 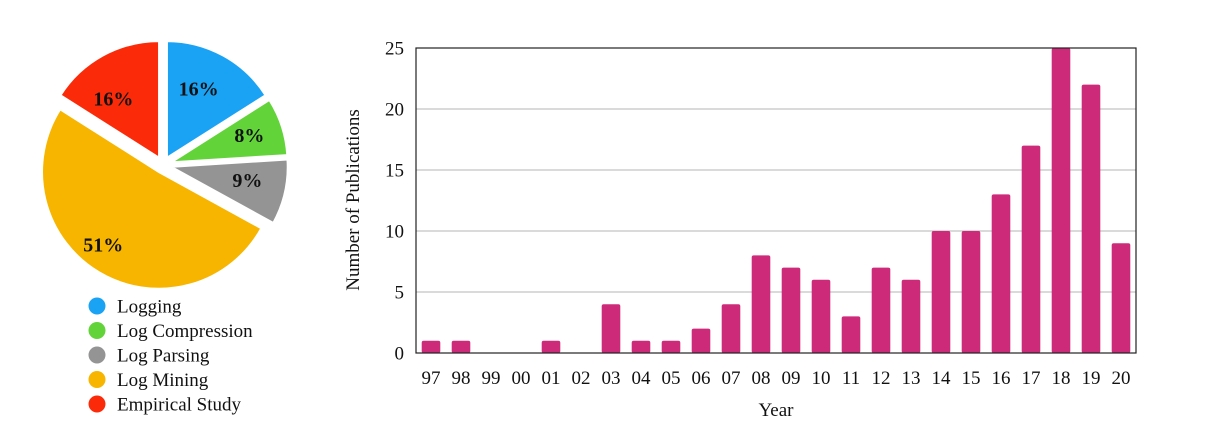 I want to click on x-tick-label-07: 07, so click(x=731, y=378).